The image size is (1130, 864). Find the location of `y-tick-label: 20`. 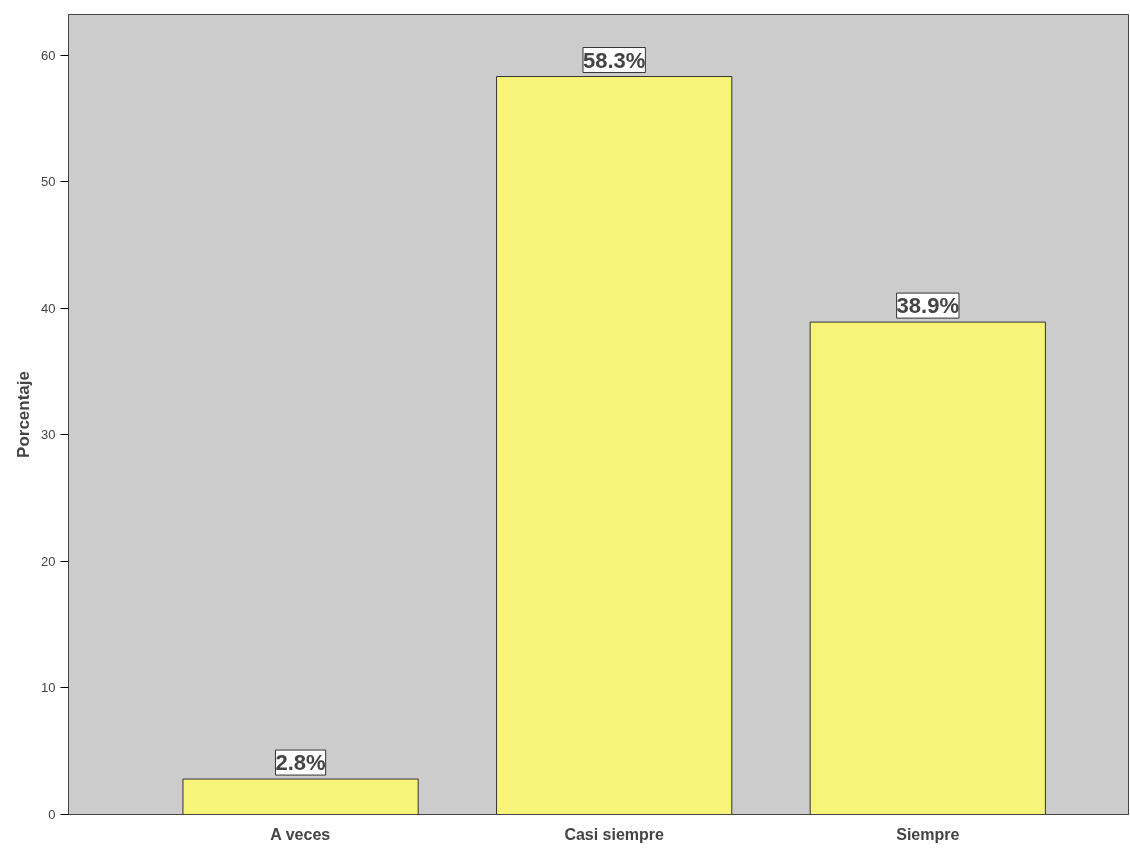

y-tick-label: 20 is located at coordinates (48, 561).